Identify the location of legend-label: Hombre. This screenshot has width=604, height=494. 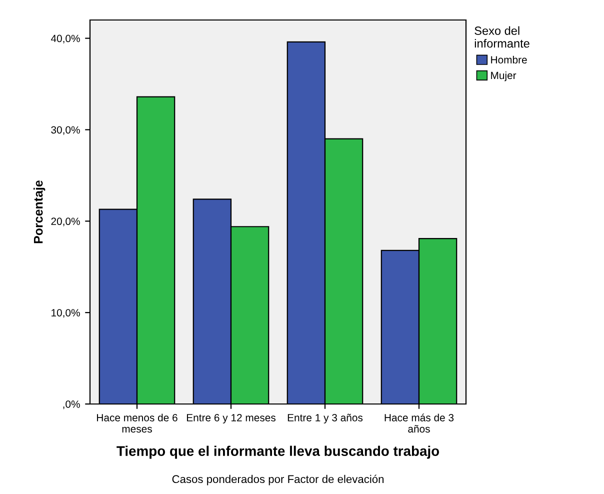
(509, 60).